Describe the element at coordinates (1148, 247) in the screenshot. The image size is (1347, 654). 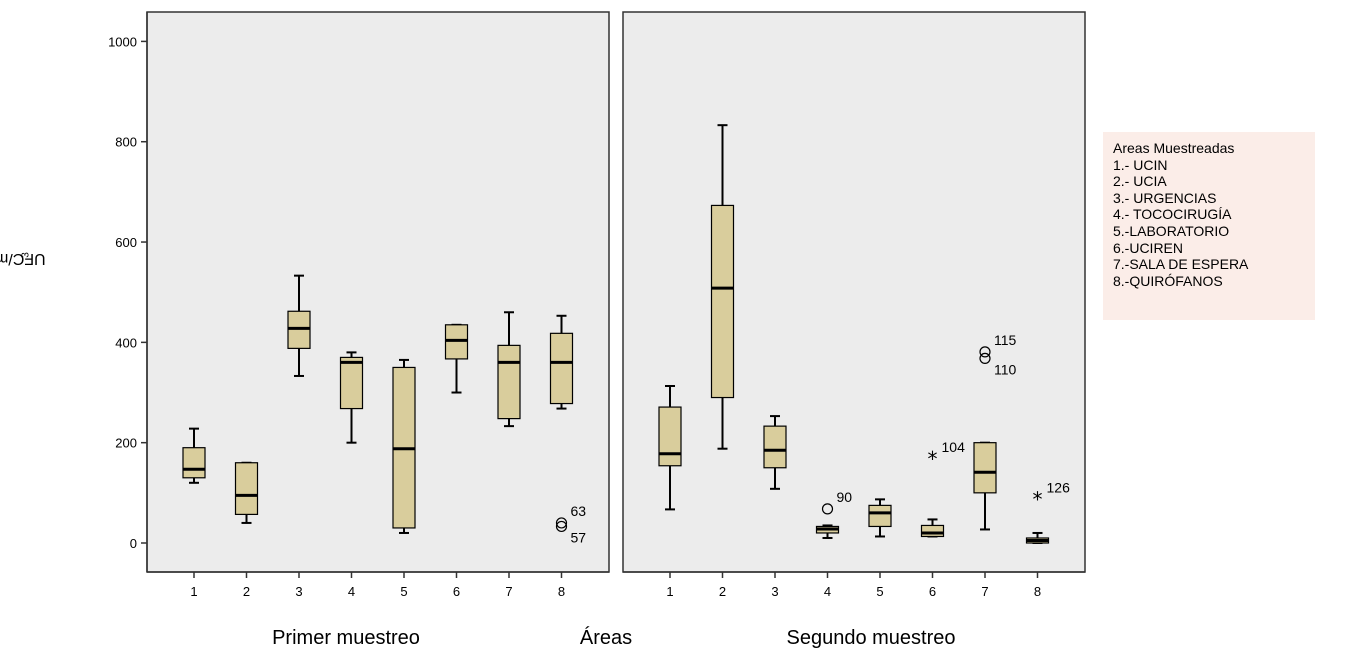
I see `legend-item-6: 6.-UCIREN` at that location.